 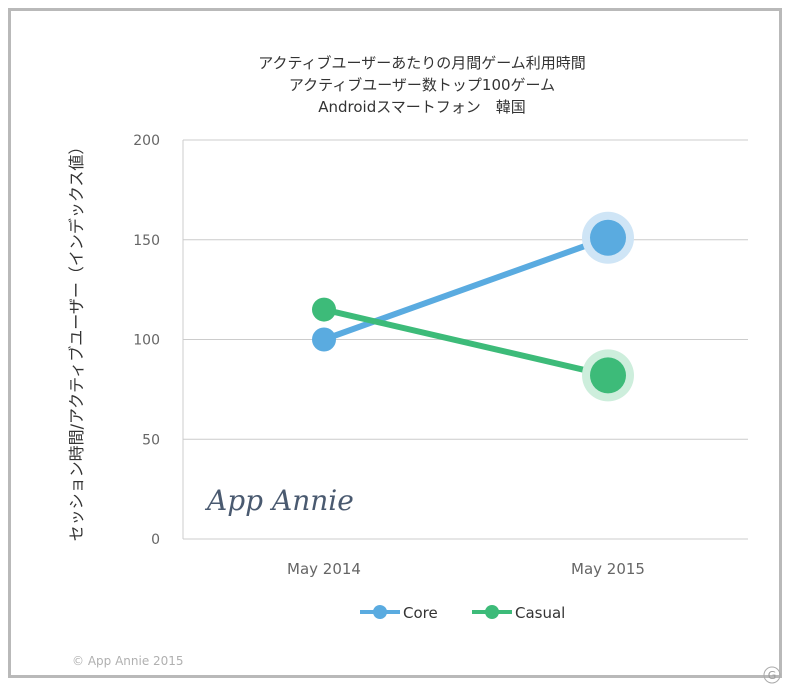 I want to click on x-tick-label: May 2014, so click(x=324, y=569).